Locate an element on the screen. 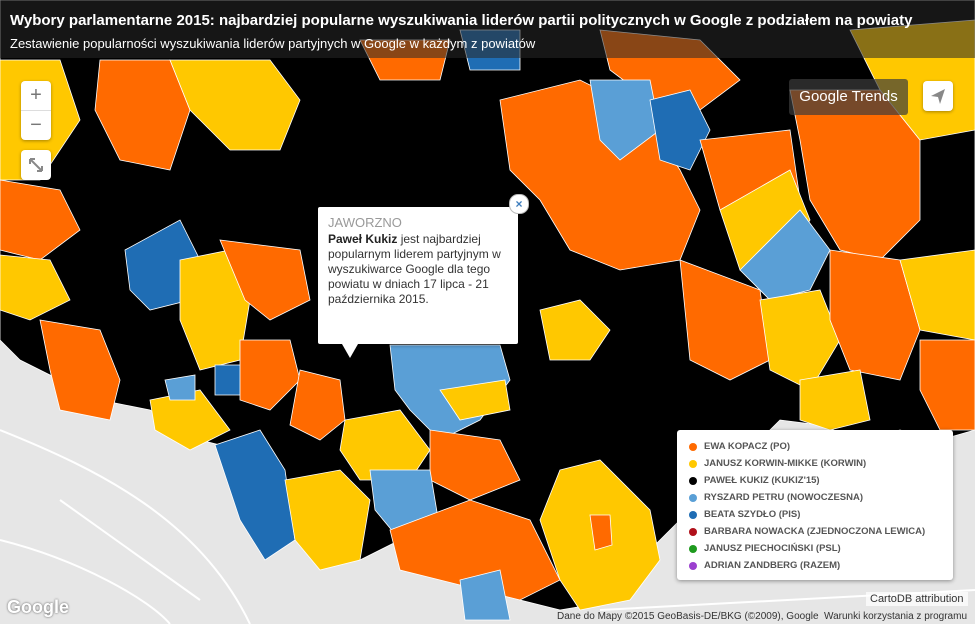 The height and width of the screenshot is (624, 975). legend-label: JANUSZ KORWIN-MIKKE (KORWIN) is located at coordinates (785, 463).